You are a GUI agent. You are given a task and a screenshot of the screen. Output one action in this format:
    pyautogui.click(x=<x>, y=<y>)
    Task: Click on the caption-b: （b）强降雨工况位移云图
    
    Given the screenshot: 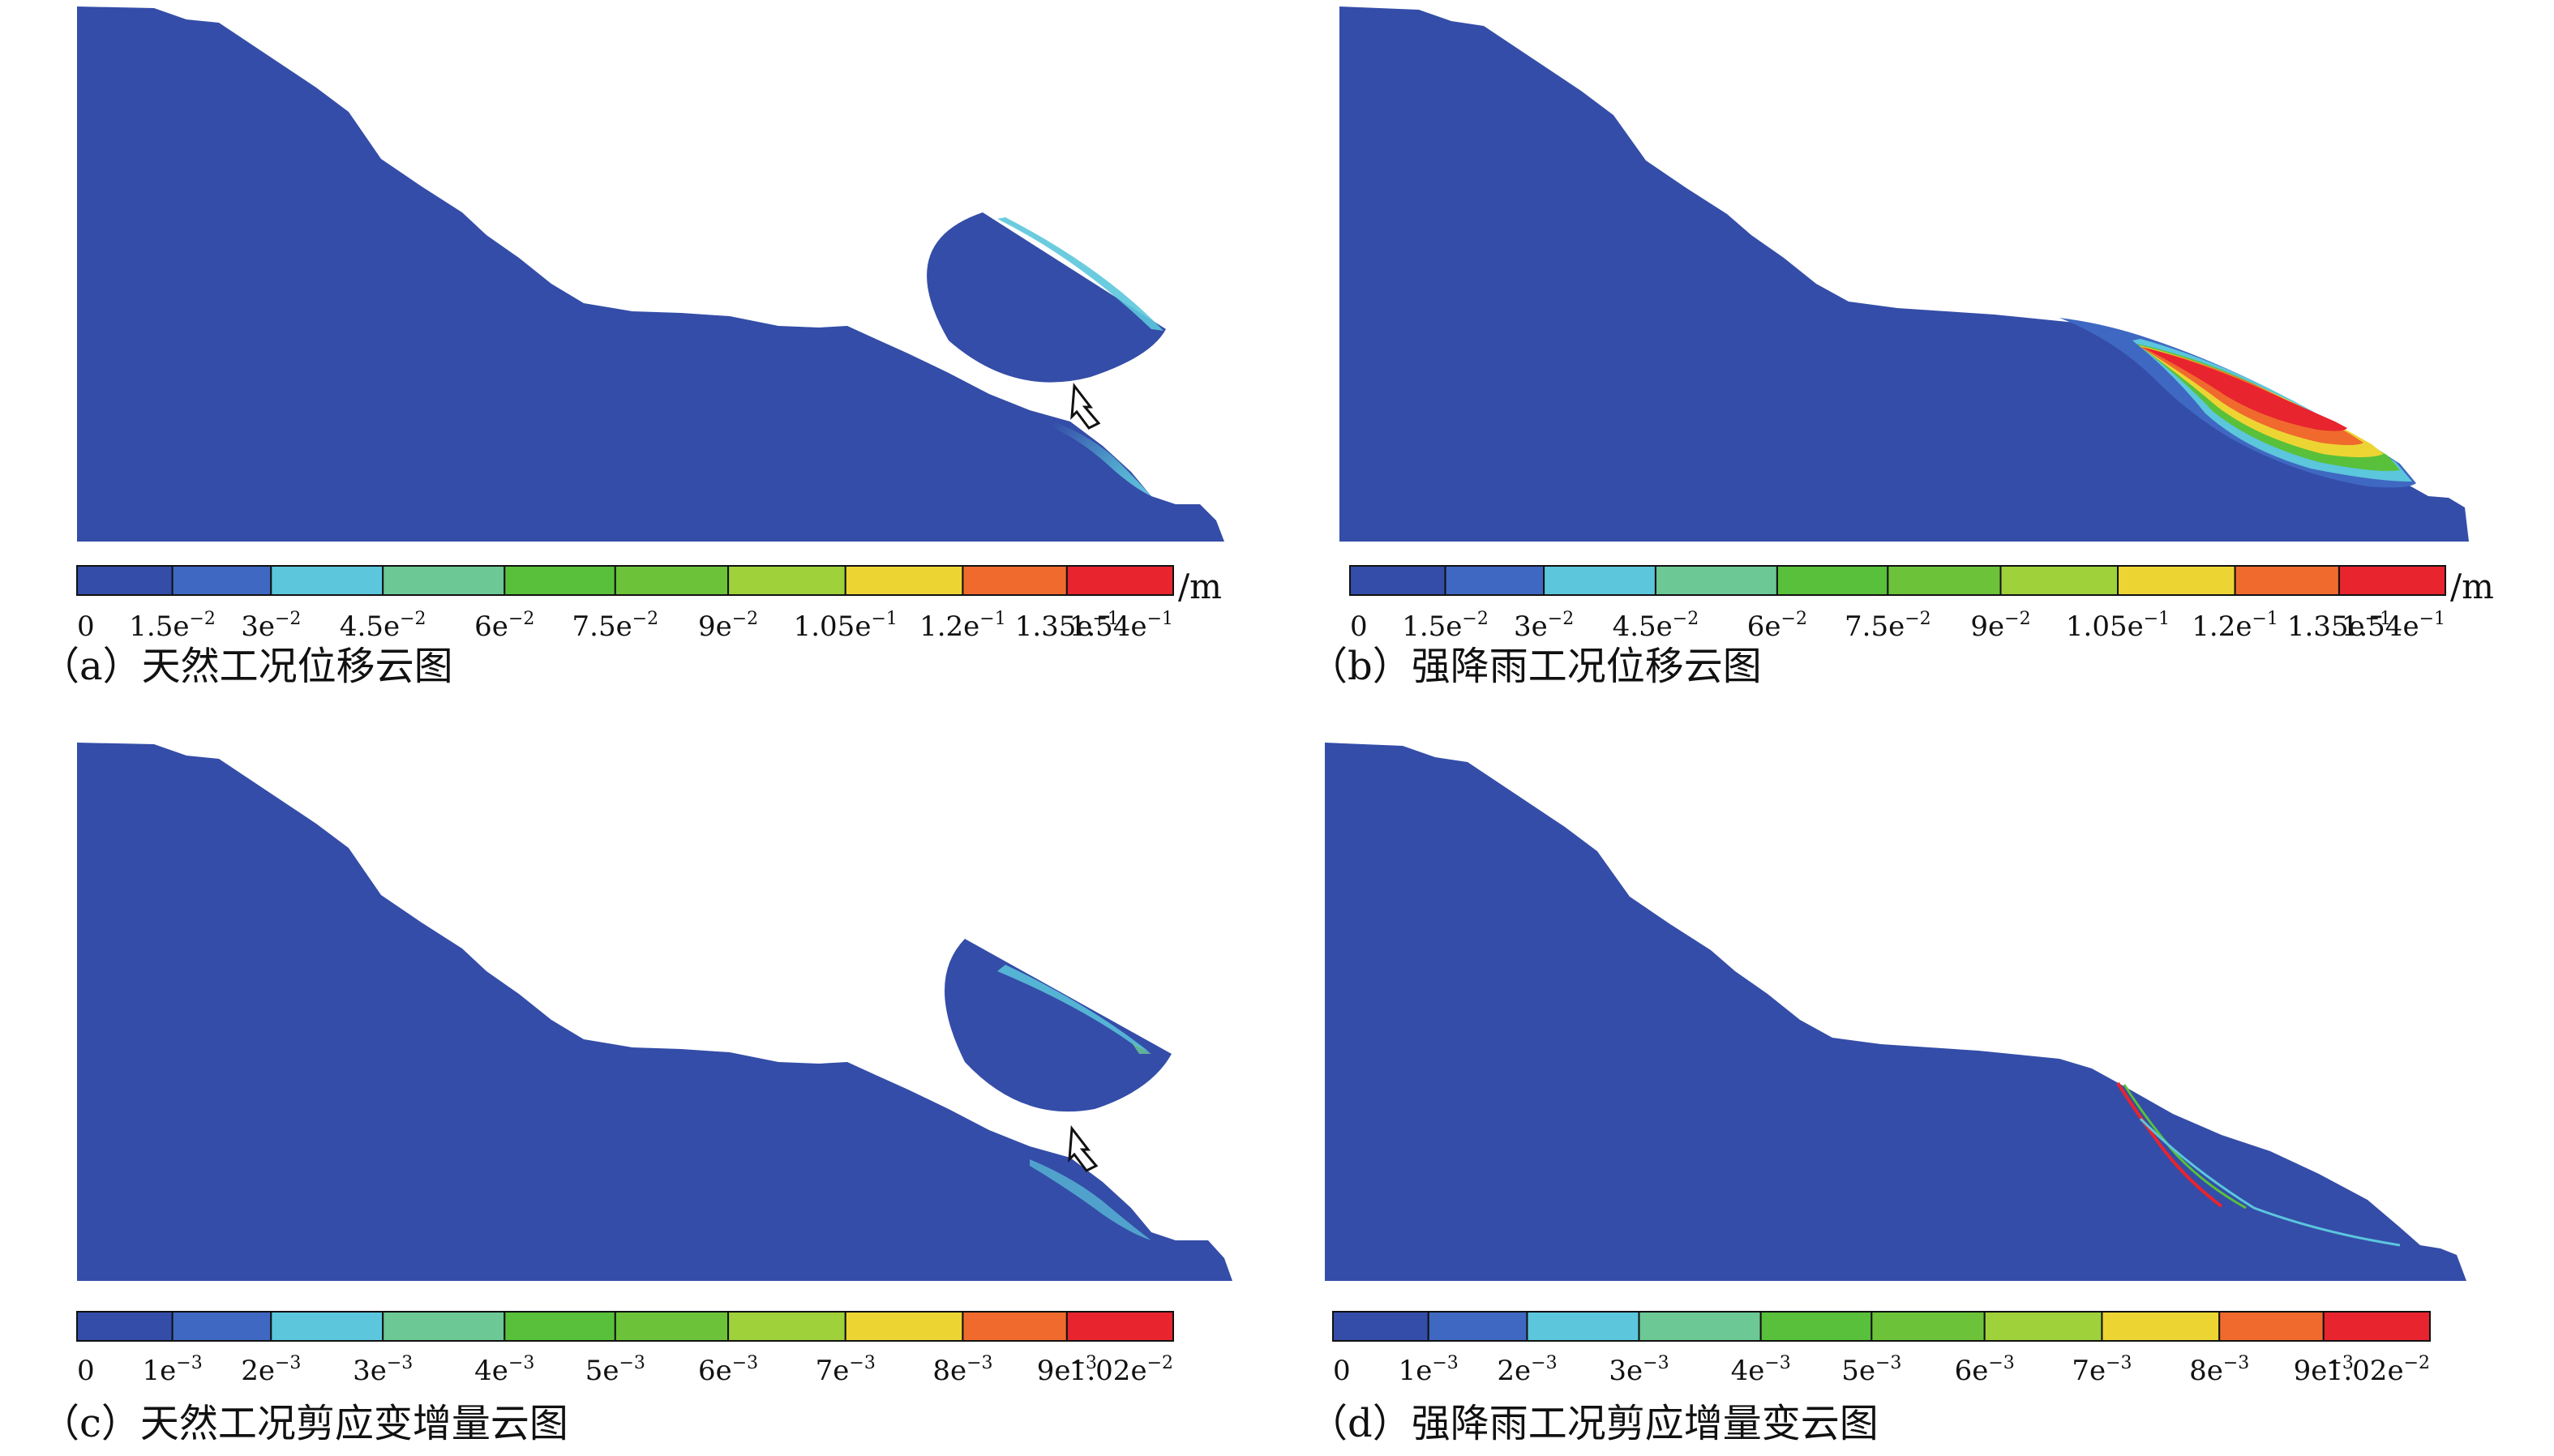 What is the action you would take?
    pyautogui.click(x=1535, y=666)
    